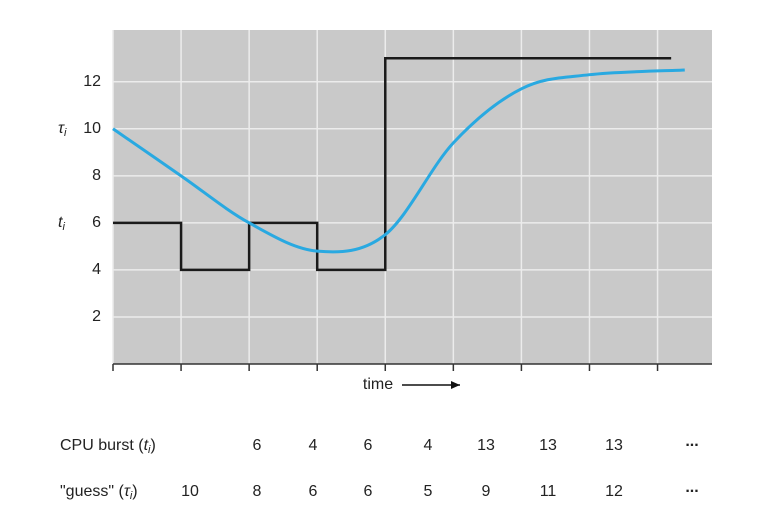 This screenshot has width=779, height=524. What do you see at coordinates (108, 446) in the screenshot?
I see `row-label: CPU burst (ti)` at bounding box center [108, 446].